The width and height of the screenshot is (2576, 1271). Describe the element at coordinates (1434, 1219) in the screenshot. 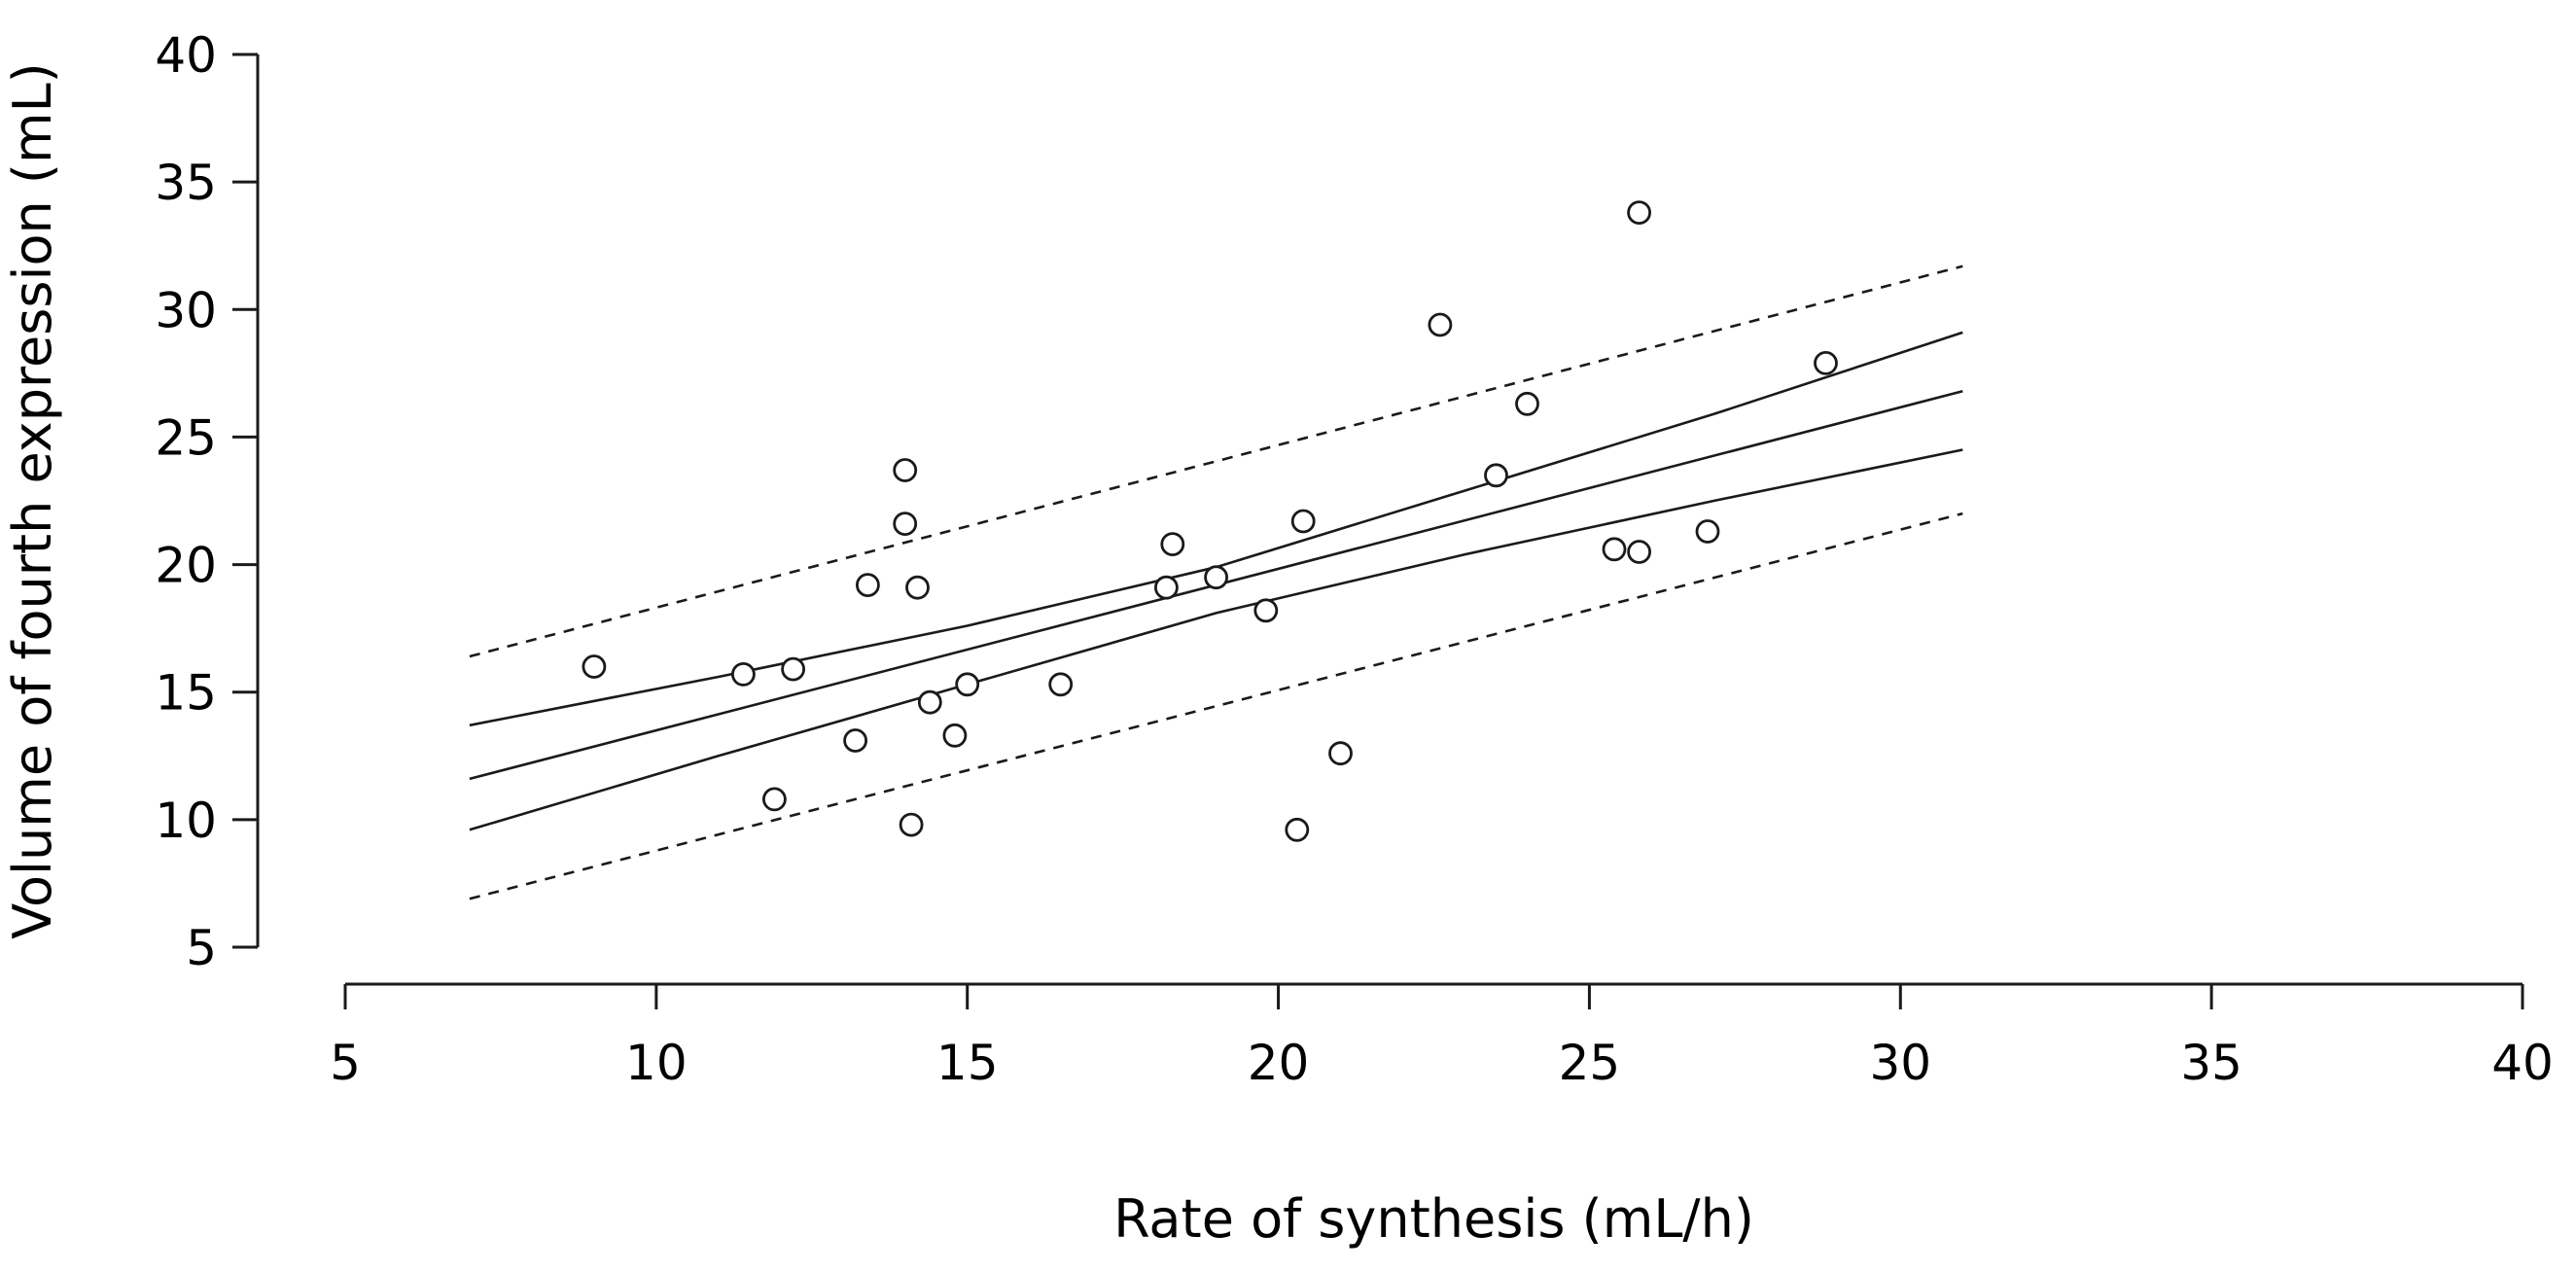

I see `x-axis-title: Rate of synthesis (mL/h)` at that location.